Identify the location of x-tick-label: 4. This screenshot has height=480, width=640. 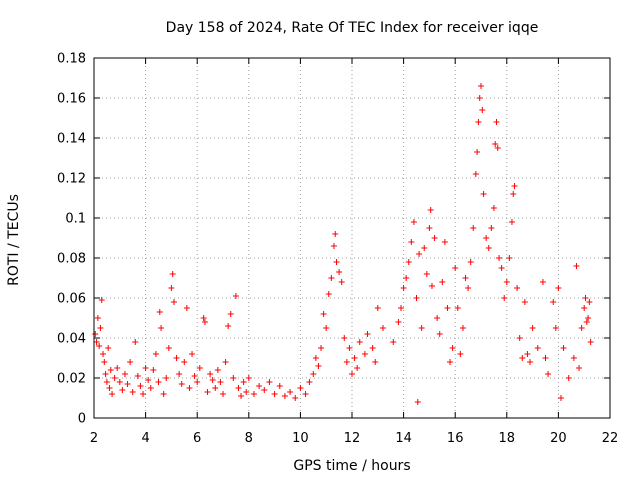
(145, 438).